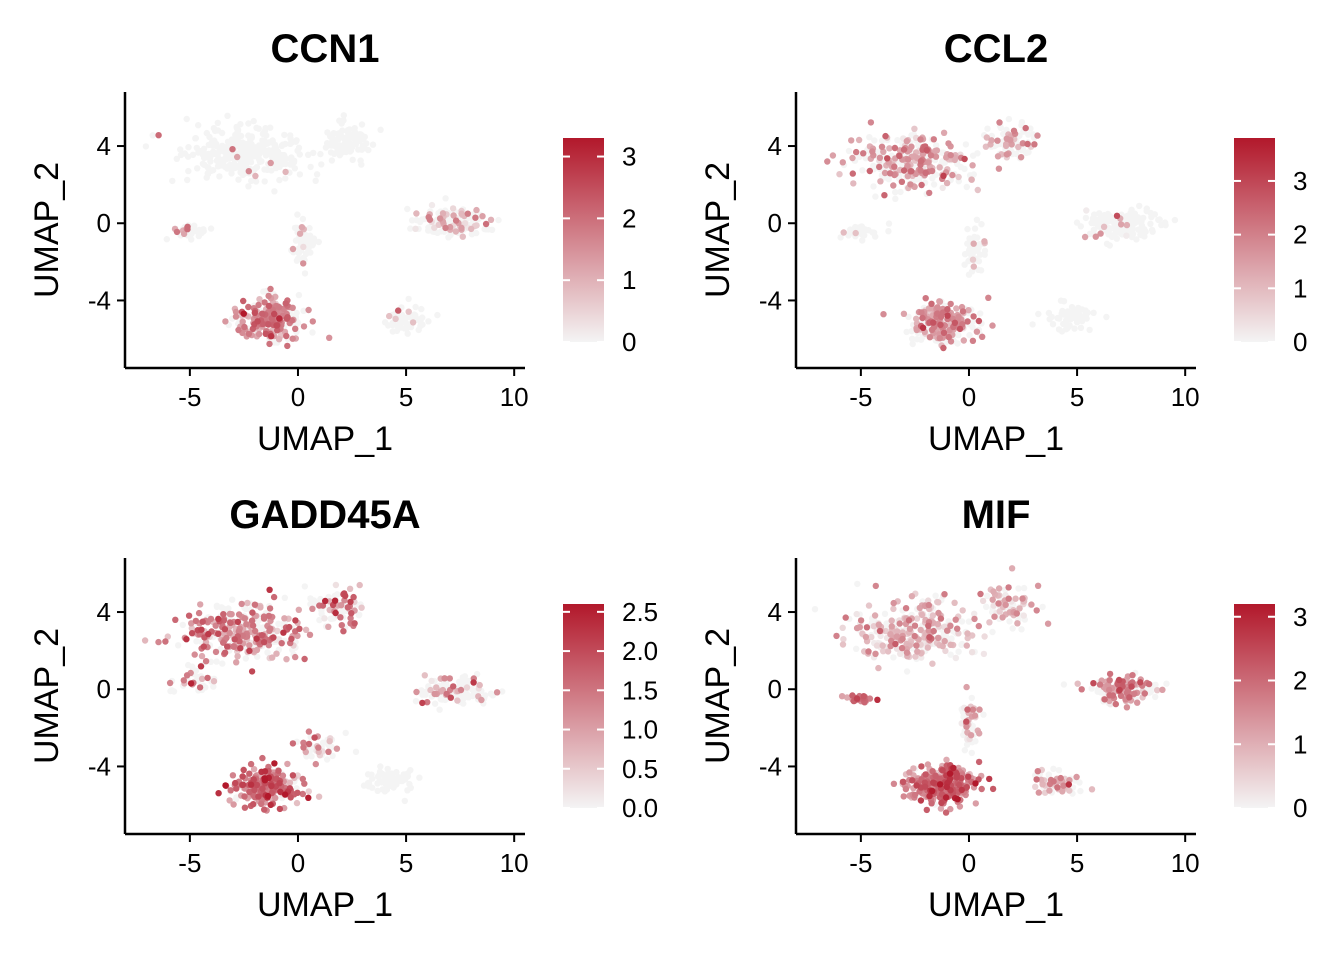 The height and width of the screenshot is (960, 1344). I want to click on y-axis-title: UMAP_2, so click(47, 696).